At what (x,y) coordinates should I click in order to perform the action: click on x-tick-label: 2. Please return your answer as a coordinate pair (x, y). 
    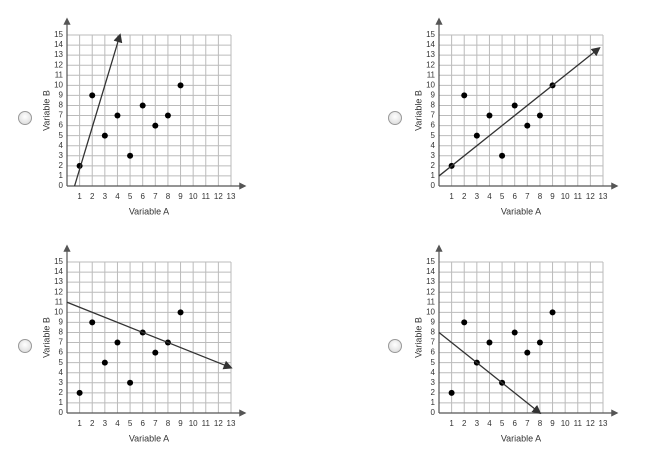
    Looking at the image, I should click on (464, 196).